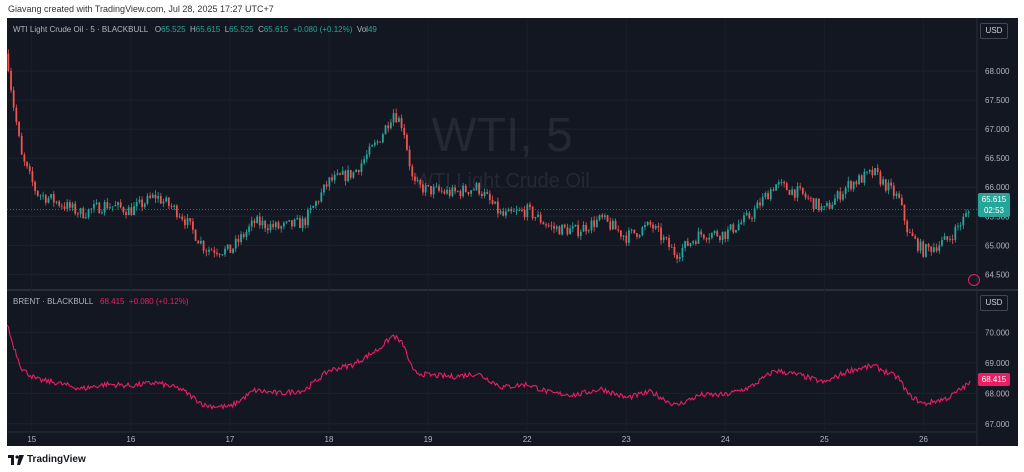 The height and width of the screenshot is (472, 1024). I want to click on footer-brand-text: TradingView, so click(56, 459).